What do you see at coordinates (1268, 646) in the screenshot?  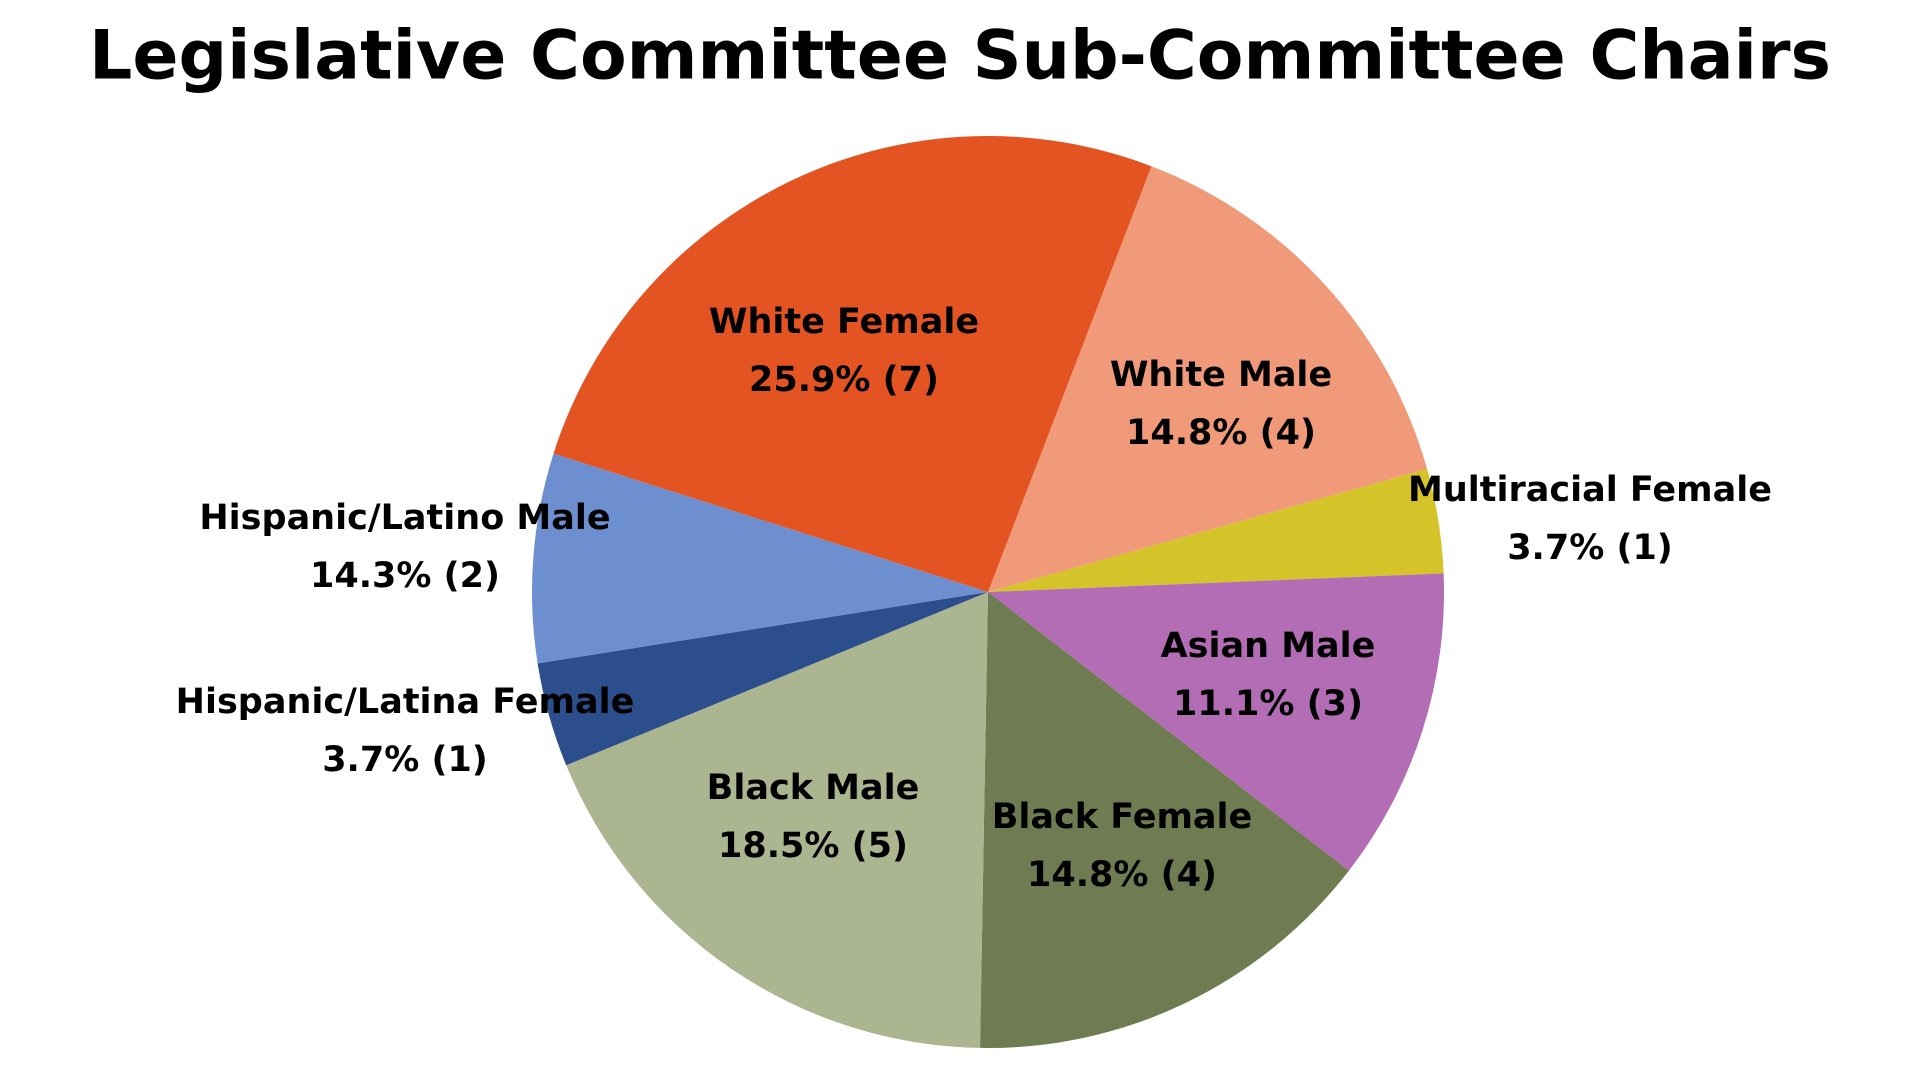 I see `slice-label: Asian Male` at bounding box center [1268, 646].